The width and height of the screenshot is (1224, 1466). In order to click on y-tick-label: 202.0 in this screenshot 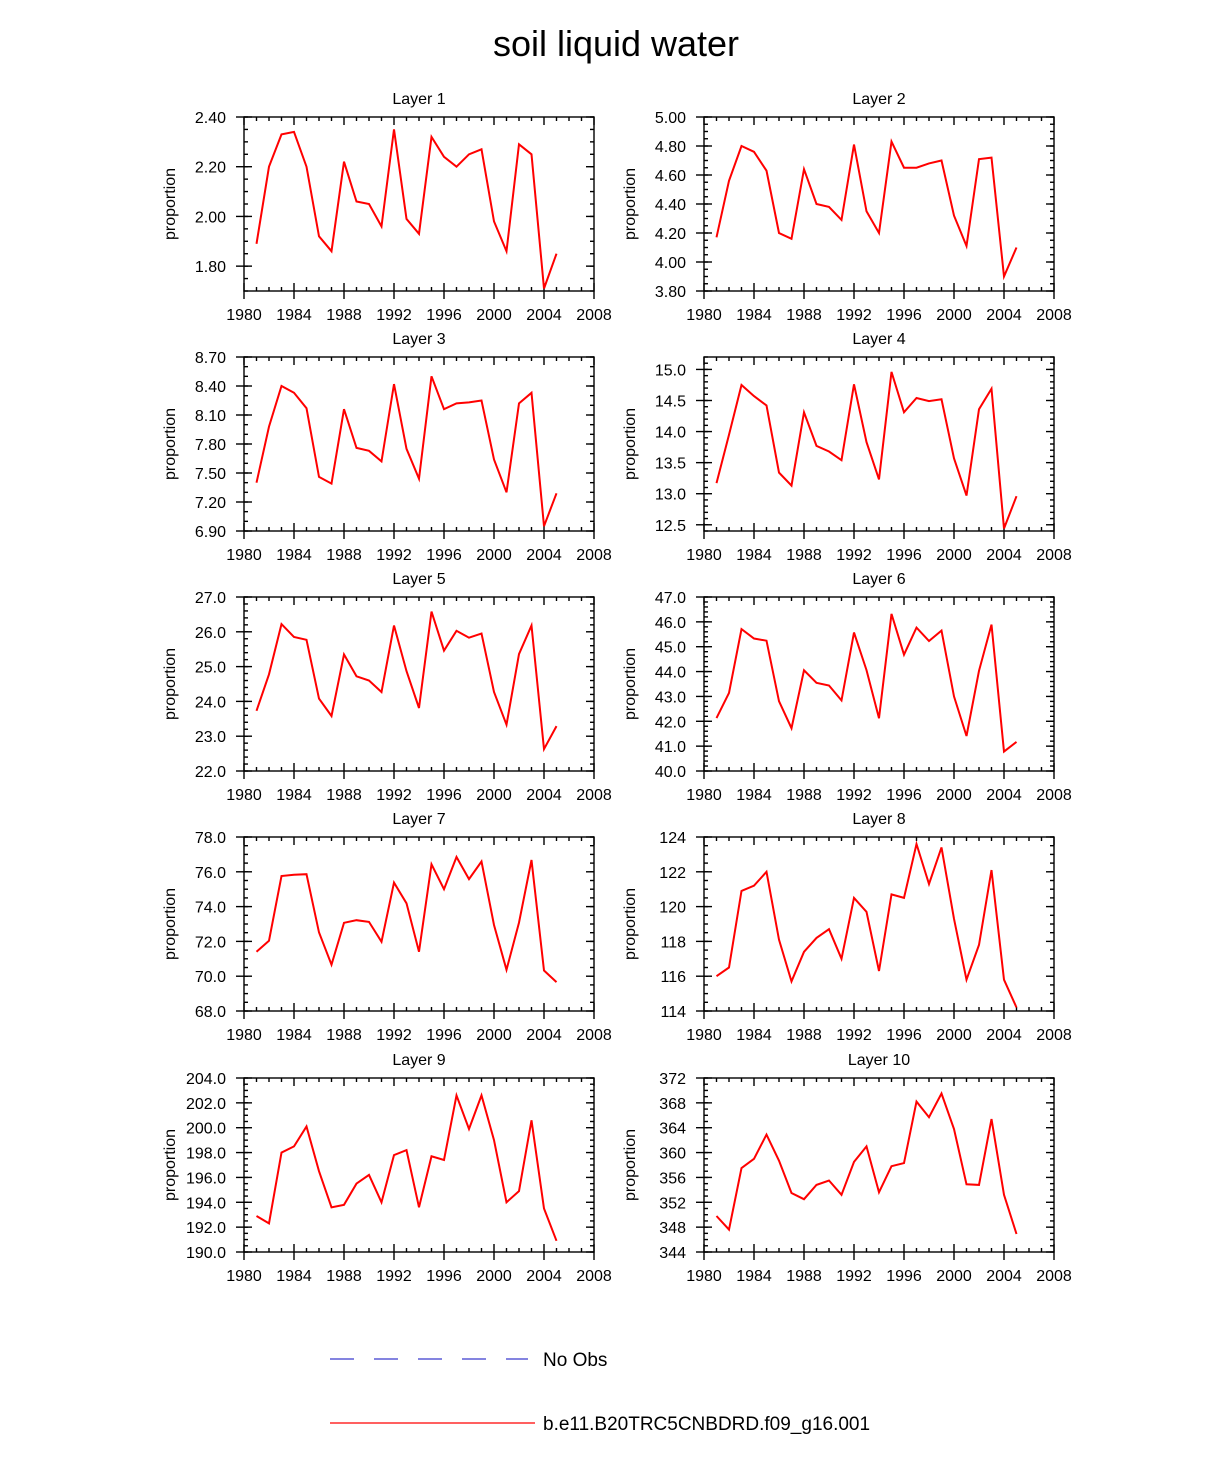, I will do `click(206, 1104)`.